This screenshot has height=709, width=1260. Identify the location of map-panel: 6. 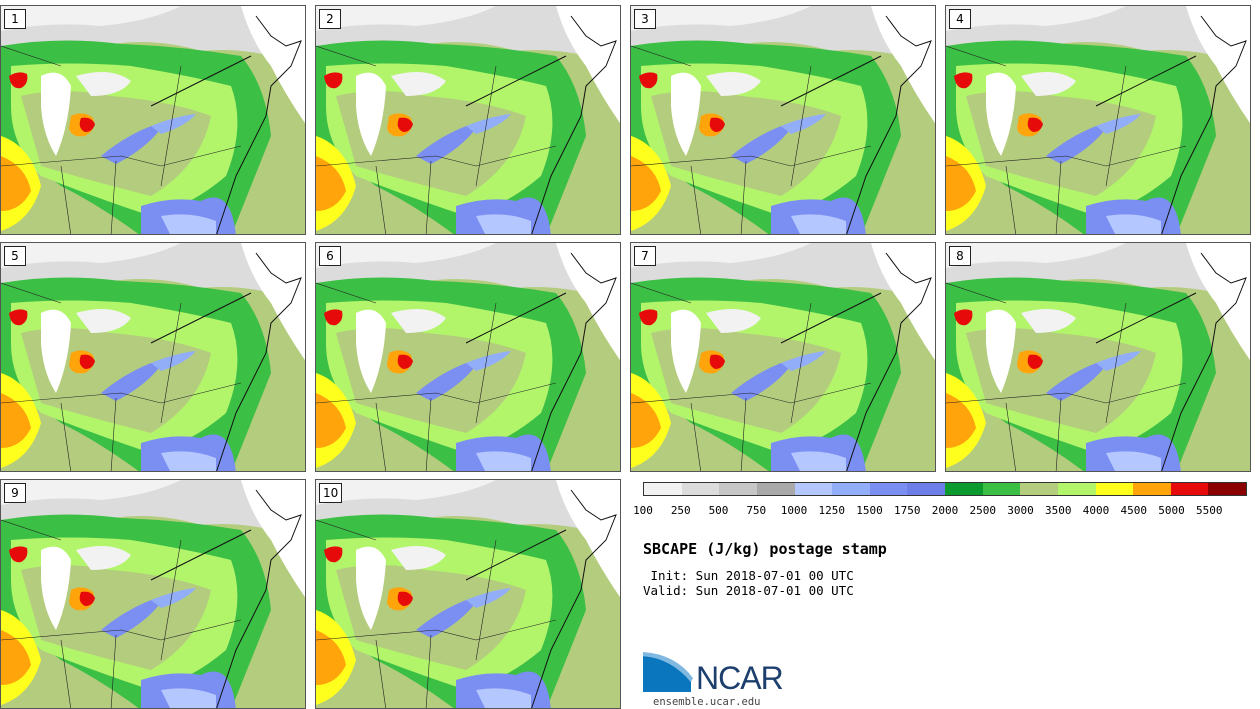
(468, 357).